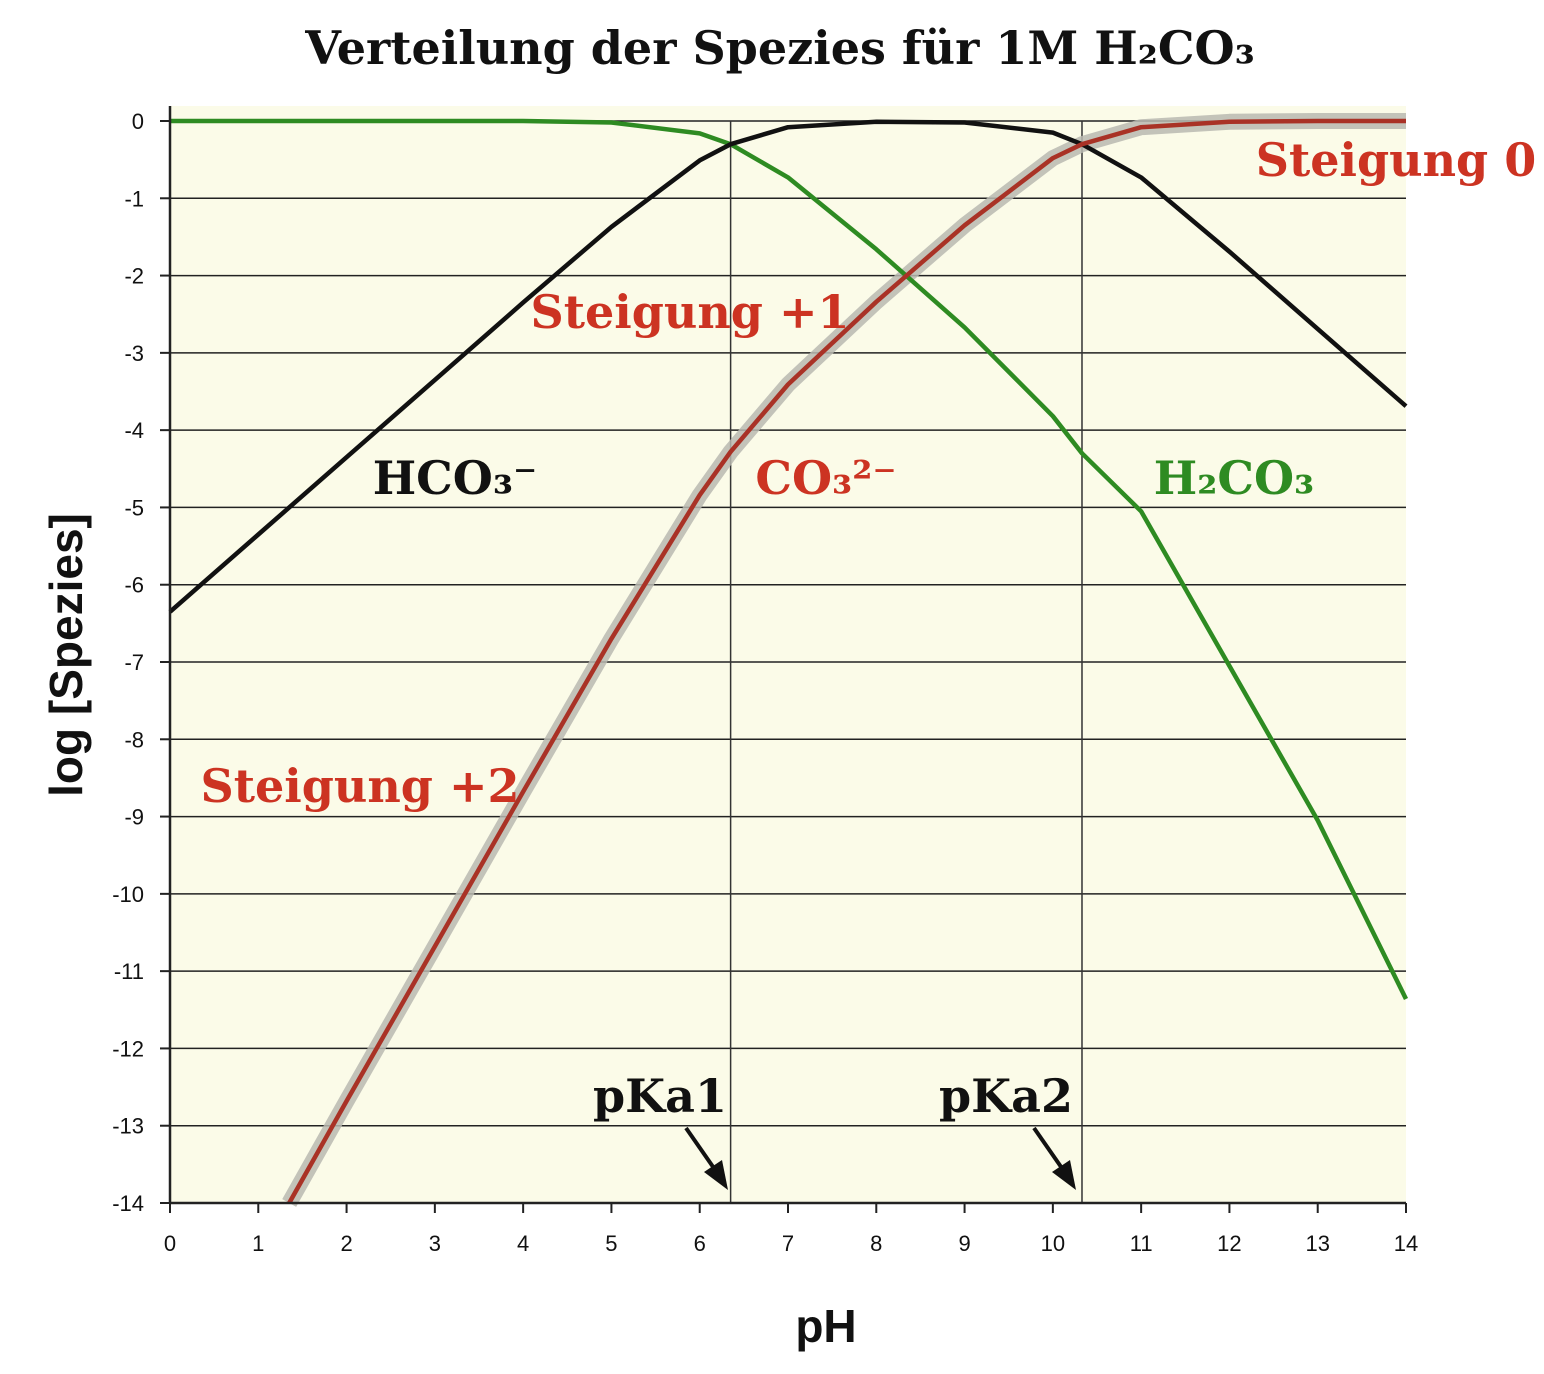 The width and height of the screenshot is (1544, 1374). I want to click on y-axis-label: log [Spezies], so click(66, 655).